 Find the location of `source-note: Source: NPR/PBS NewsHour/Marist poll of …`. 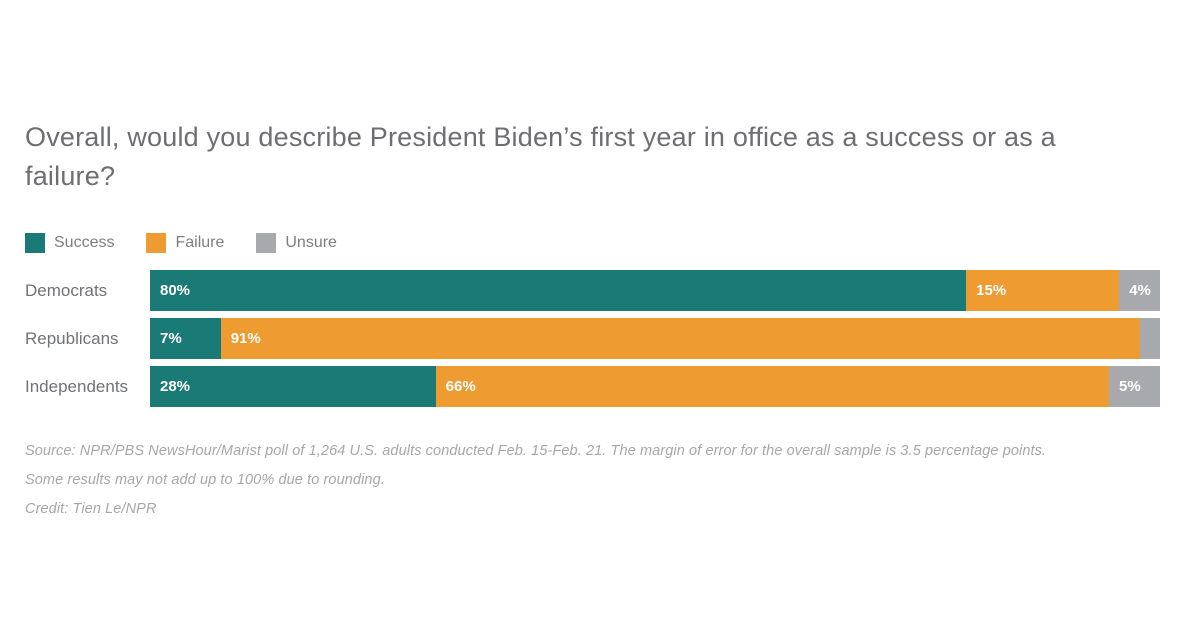

source-note: Source: NPR/PBS NewsHour/Marist poll of … is located at coordinates (536, 451).